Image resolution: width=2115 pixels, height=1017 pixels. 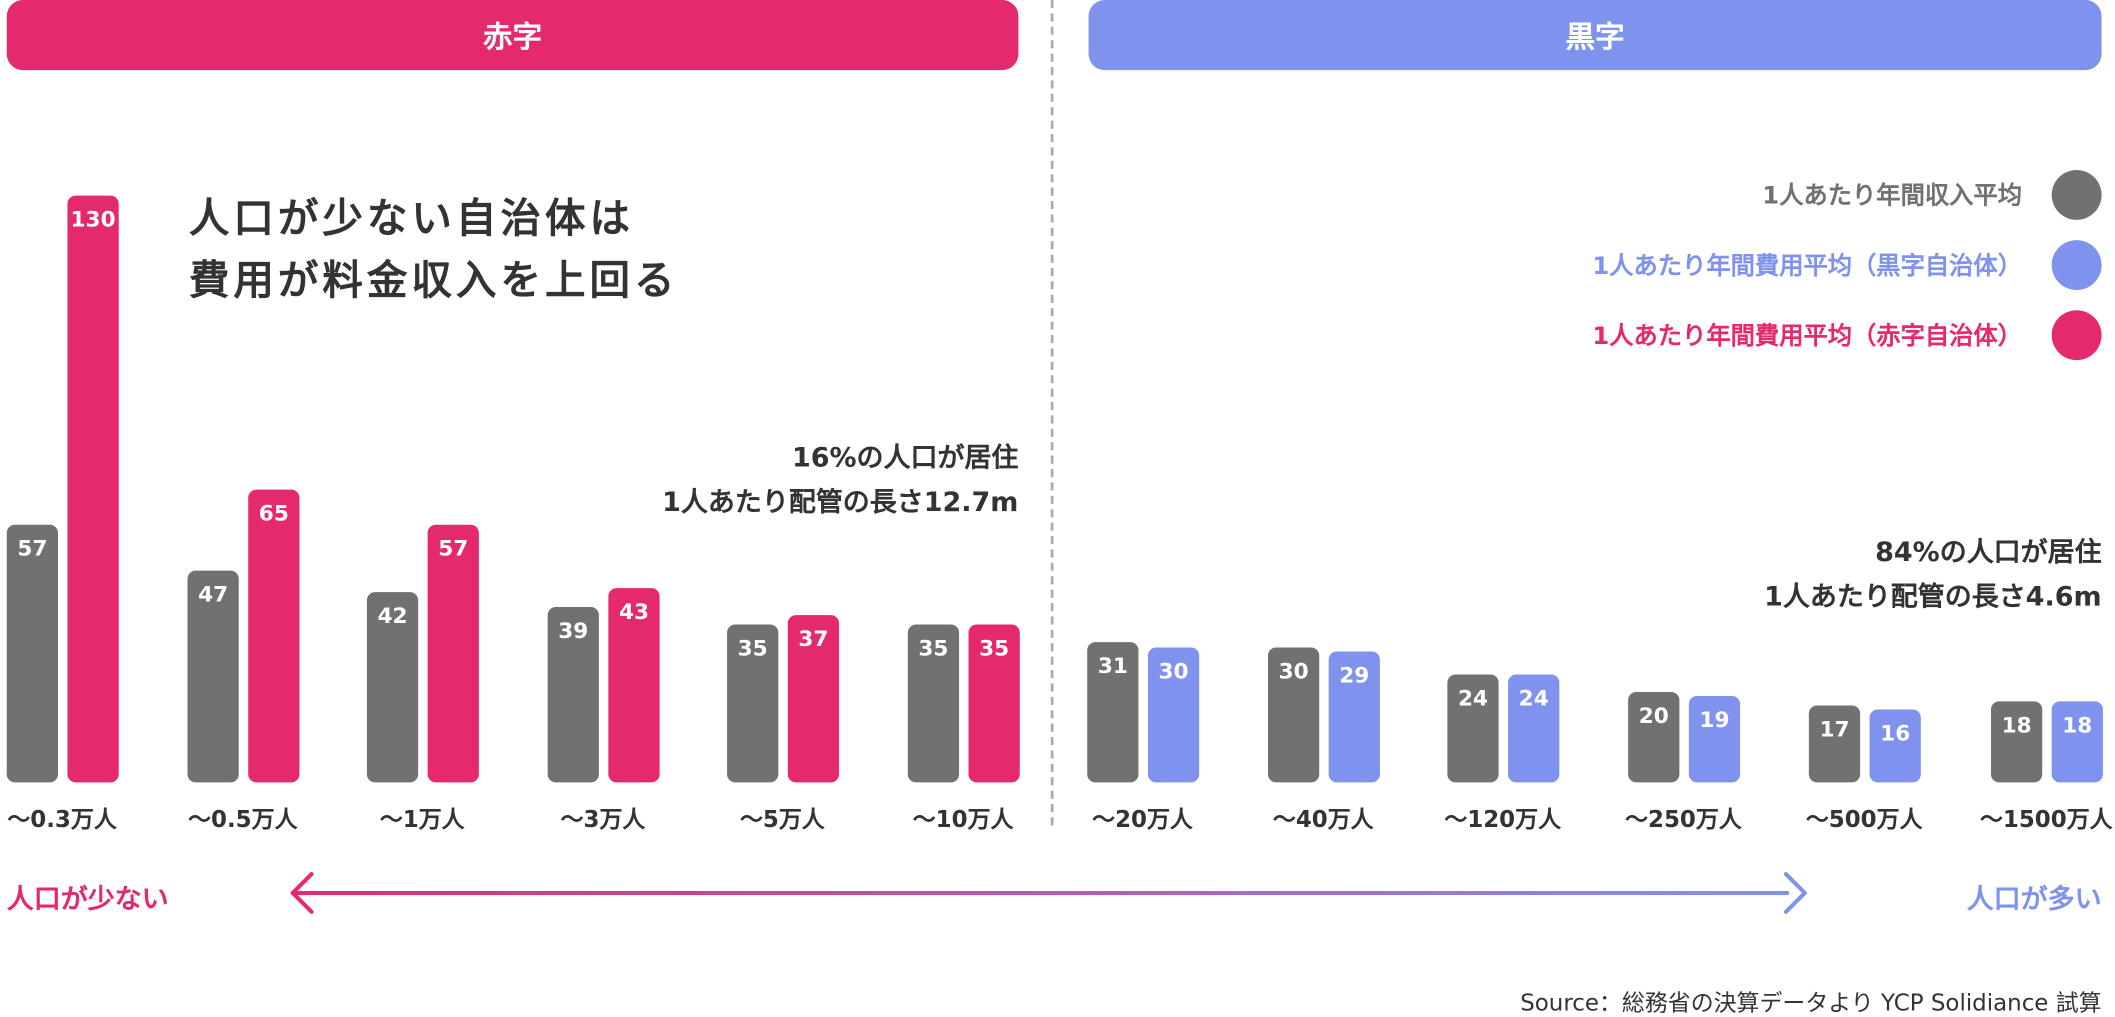 What do you see at coordinates (840, 501) in the screenshot?
I see `note-line: 1人あたり配管の長さ12.7m` at bounding box center [840, 501].